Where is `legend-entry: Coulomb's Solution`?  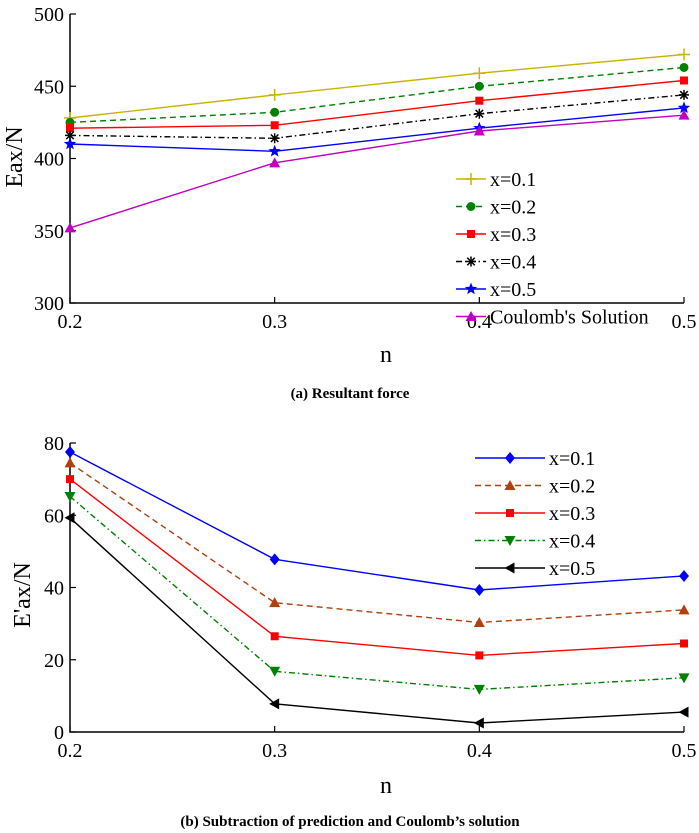
legend-entry: Coulomb's Solution is located at coordinates (552, 318).